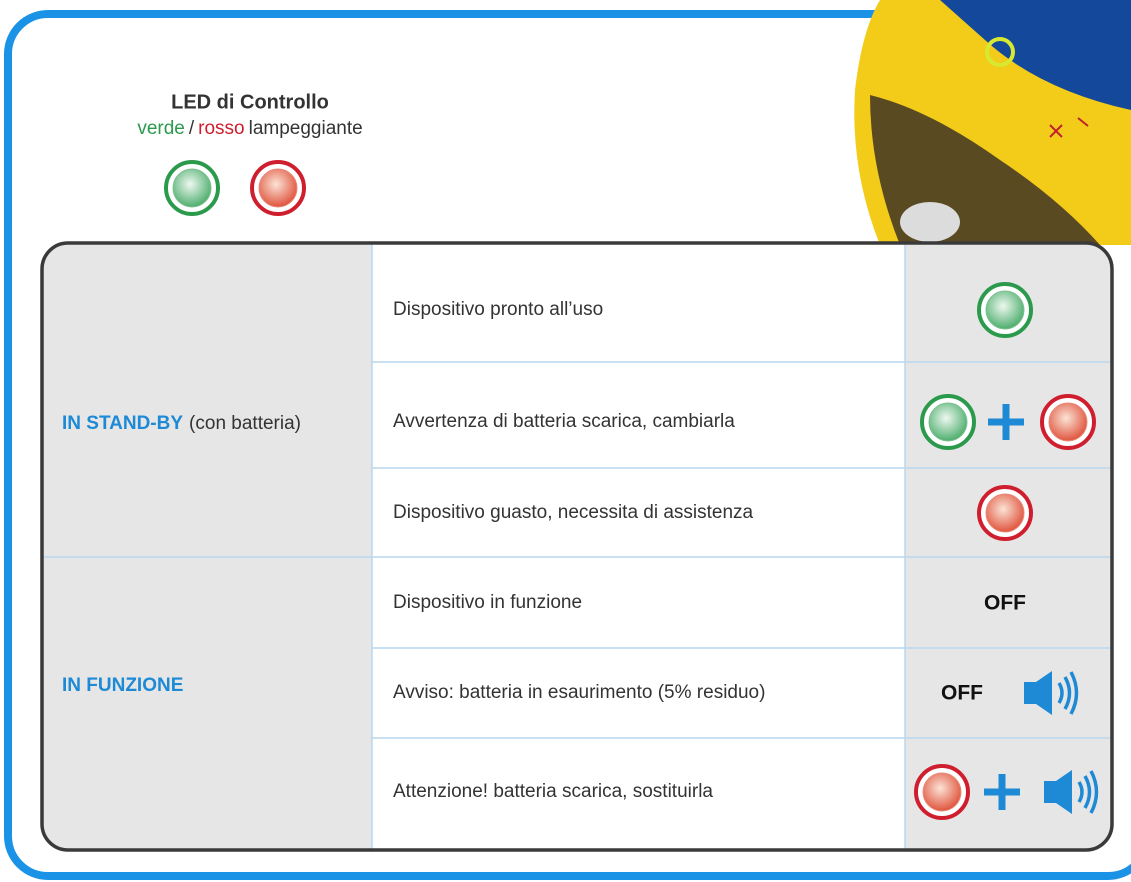  Describe the element at coordinates (122, 685) in the screenshot. I see `section-label: IN FUNZIONE` at that location.